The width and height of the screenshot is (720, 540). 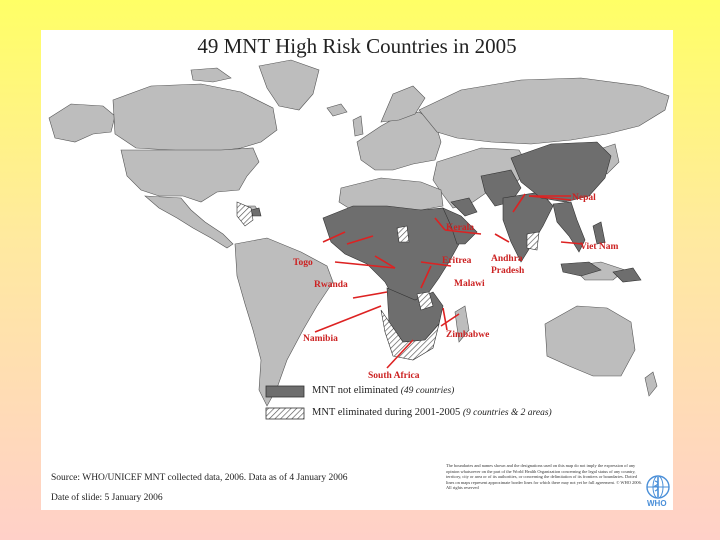 What do you see at coordinates (357, 46) in the screenshot?
I see `map-title: 49 MNT High Risk Countries in 2005` at bounding box center [357, 46].